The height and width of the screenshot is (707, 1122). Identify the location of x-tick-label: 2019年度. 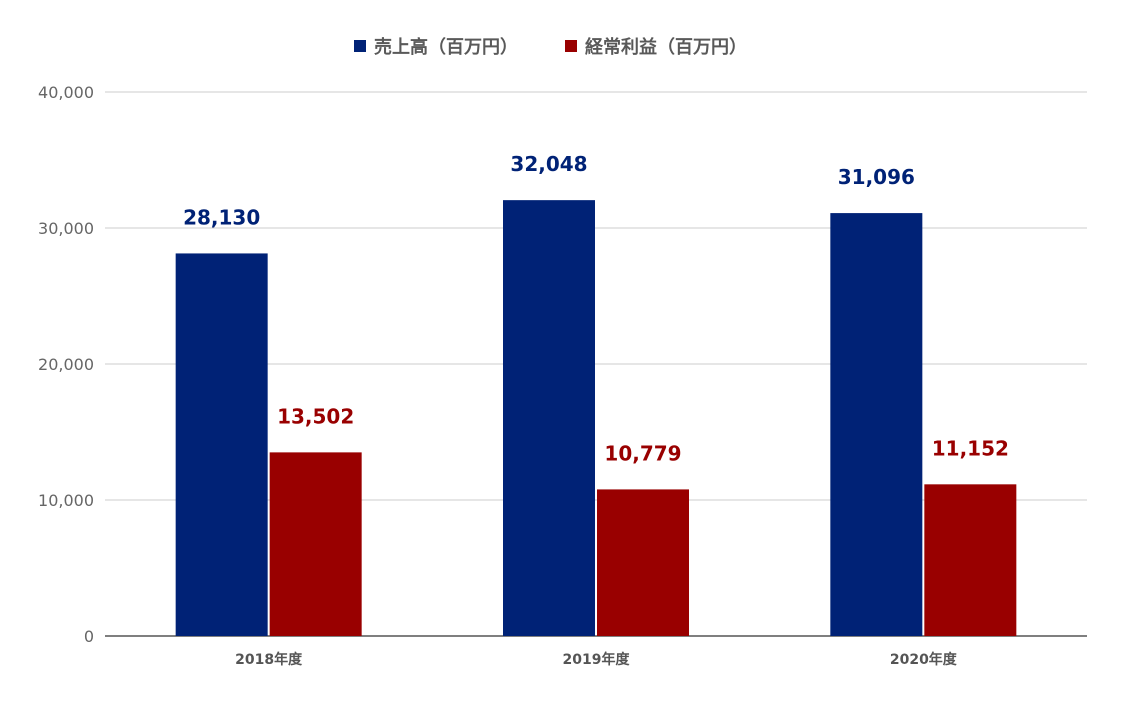
(597, 659).